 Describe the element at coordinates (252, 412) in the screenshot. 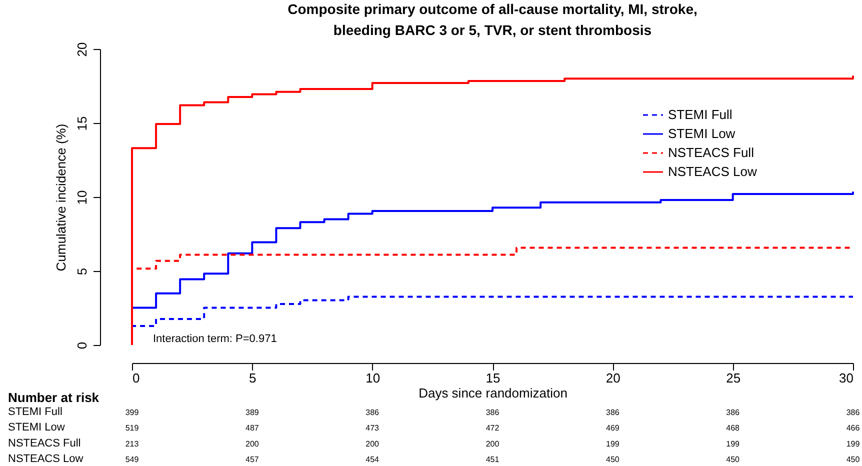

I see `text: 389` at that location.